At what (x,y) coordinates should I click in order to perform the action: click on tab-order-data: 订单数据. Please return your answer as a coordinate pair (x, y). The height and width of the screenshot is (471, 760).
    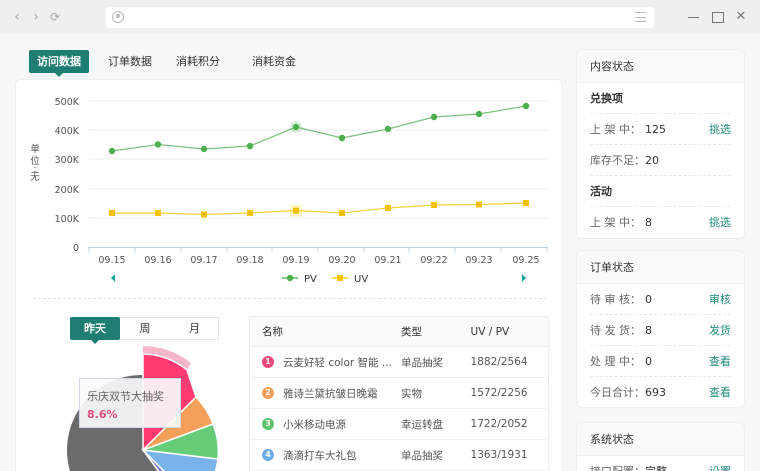
    Looking at the image, I should click on (130, 61).